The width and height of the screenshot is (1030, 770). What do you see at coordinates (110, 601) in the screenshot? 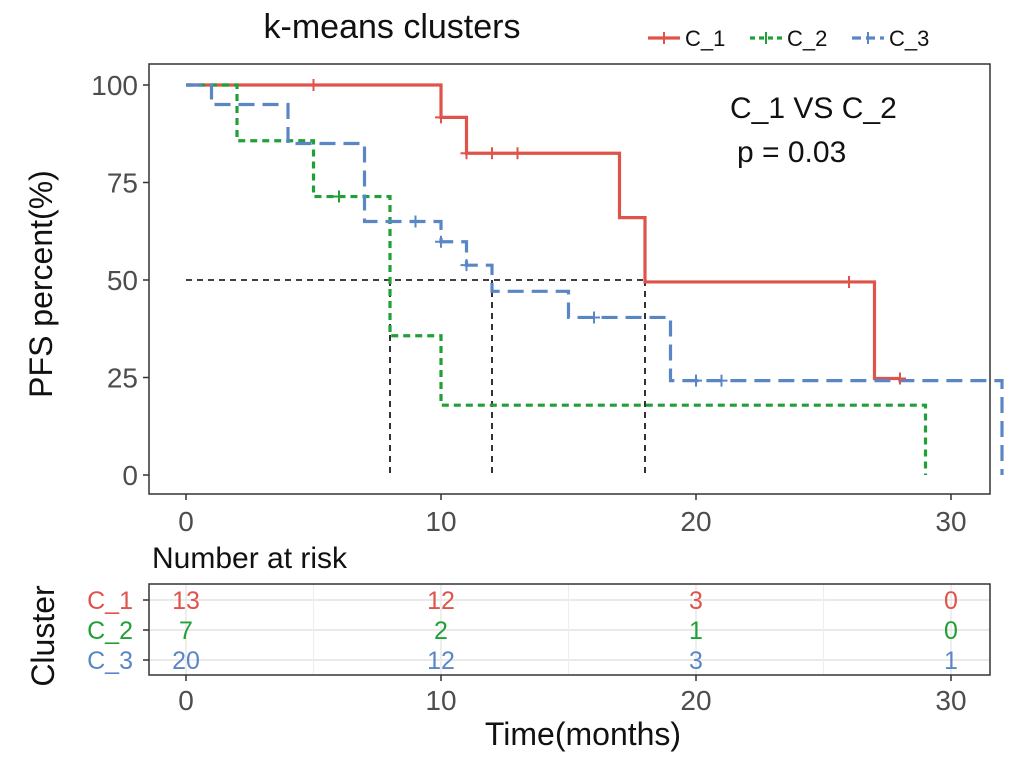
I see `risk-row-label: C_1` at bounding box center [110, 601].